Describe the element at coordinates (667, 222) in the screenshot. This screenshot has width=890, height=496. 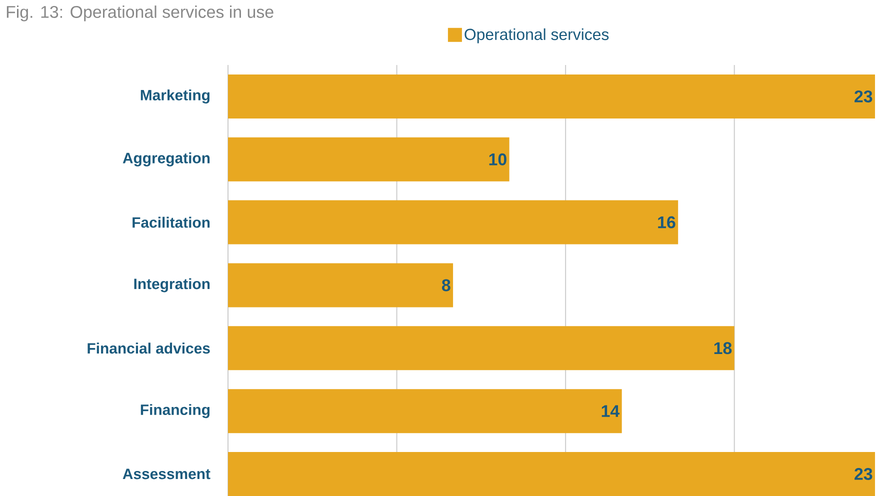
I see `data-label: 16` at that location.